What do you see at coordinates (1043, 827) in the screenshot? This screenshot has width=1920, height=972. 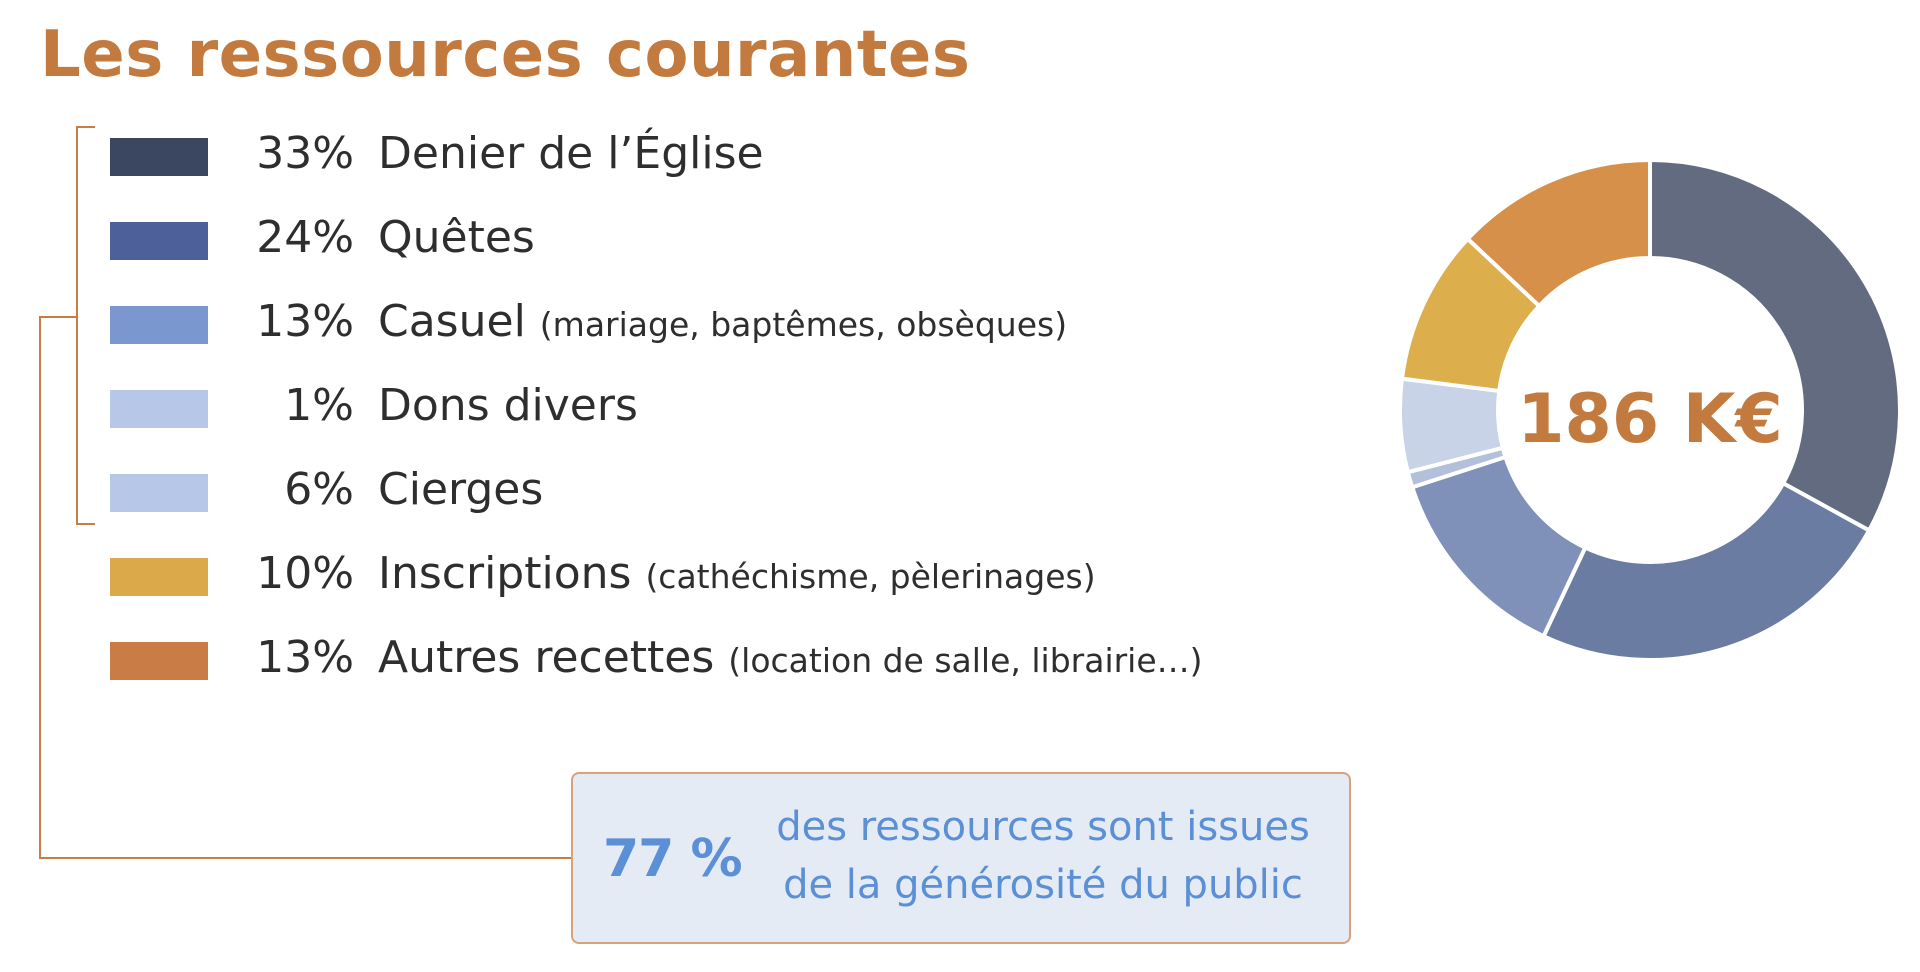 I see `callout-line-1: des ressources sont issues` at bounding box center [1043, 827].